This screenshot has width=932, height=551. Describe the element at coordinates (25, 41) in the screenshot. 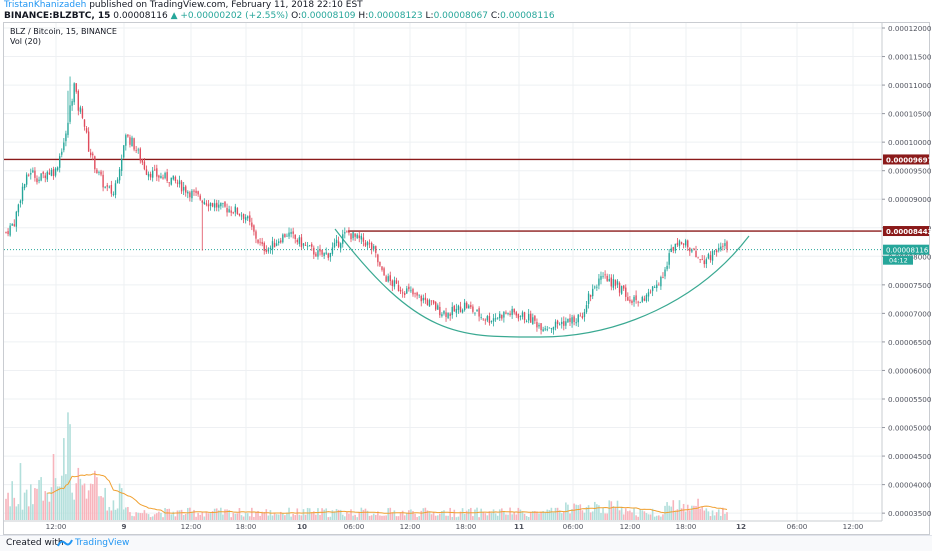

I see `volume-indicator-label: Vol (20)` at that location.